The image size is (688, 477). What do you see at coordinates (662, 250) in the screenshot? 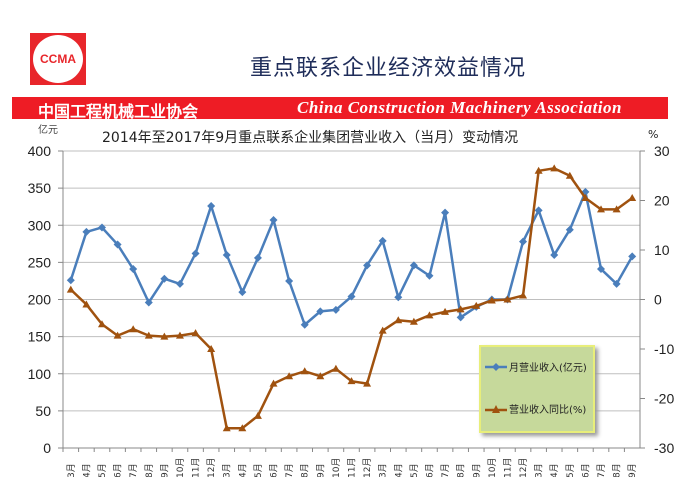
I see `right-tick-label: 10` at bounding box center [662, 250].